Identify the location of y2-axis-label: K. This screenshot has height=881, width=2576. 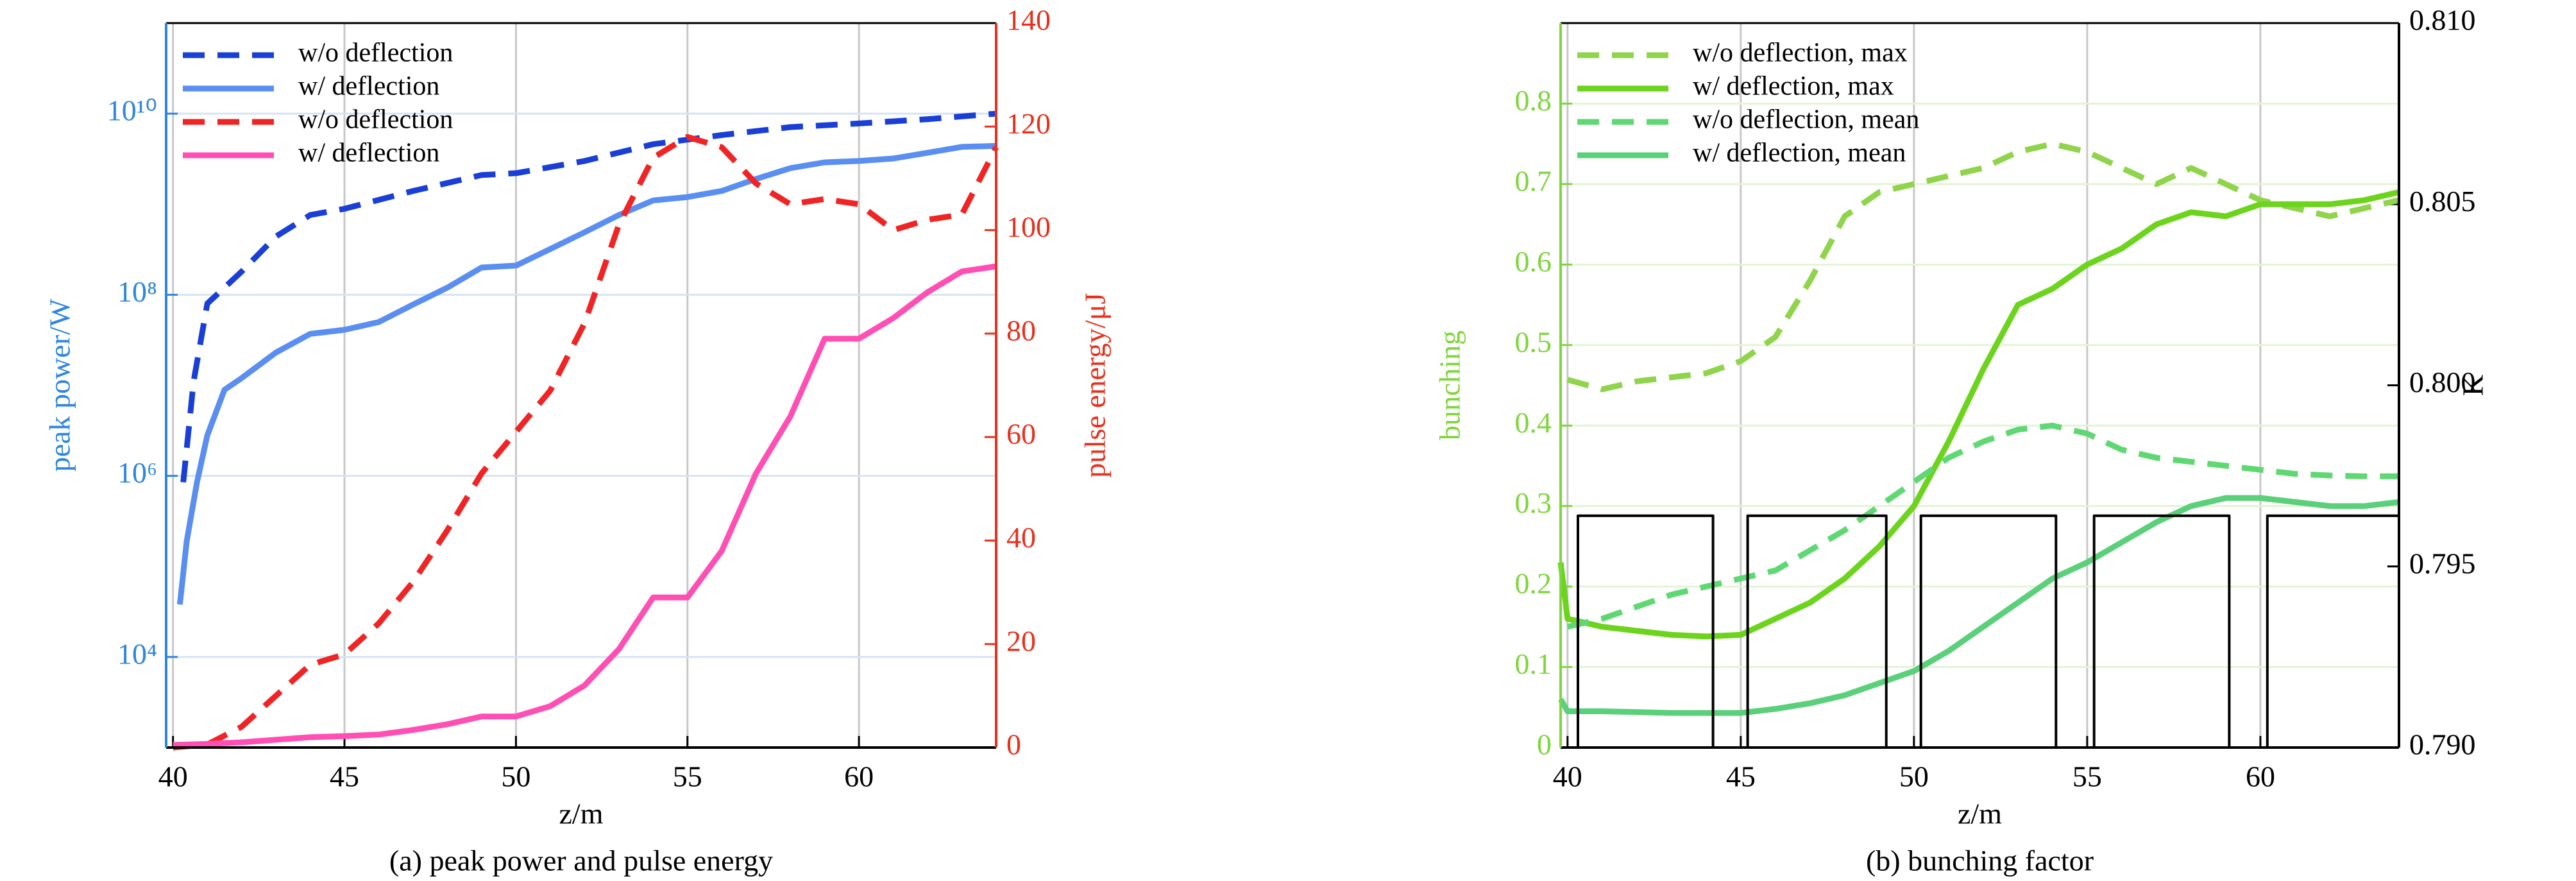
(2473, 386).